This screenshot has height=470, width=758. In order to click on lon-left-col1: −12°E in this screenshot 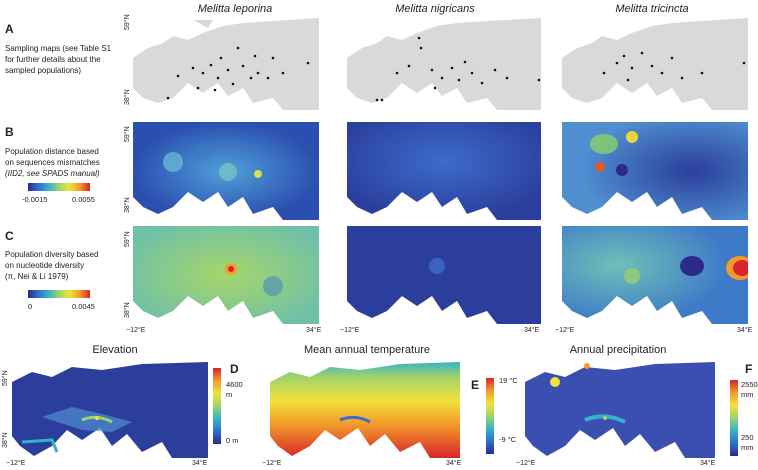, I will do `click(136, 330)`.